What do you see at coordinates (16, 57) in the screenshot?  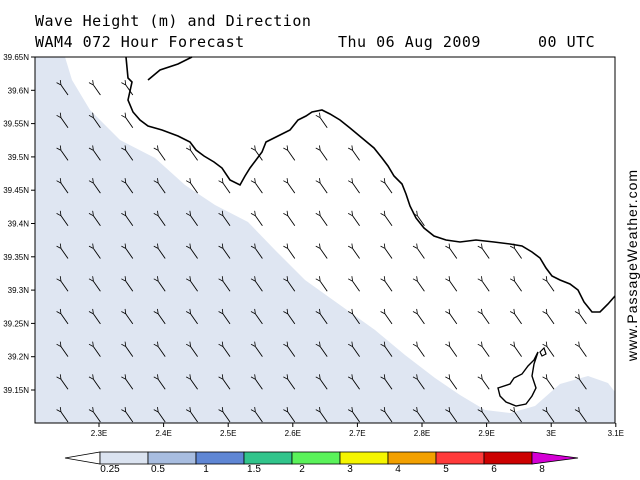 I see `lat-label: 39.65N` at bounding box center [16, 57].